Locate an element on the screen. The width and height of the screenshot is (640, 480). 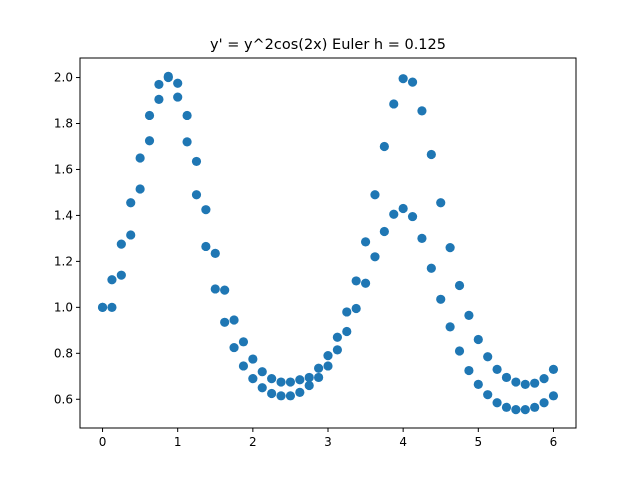
chart-title: y' = y^2cos(2x) Euler h = 0.125 is located at coordinates (328, 45).